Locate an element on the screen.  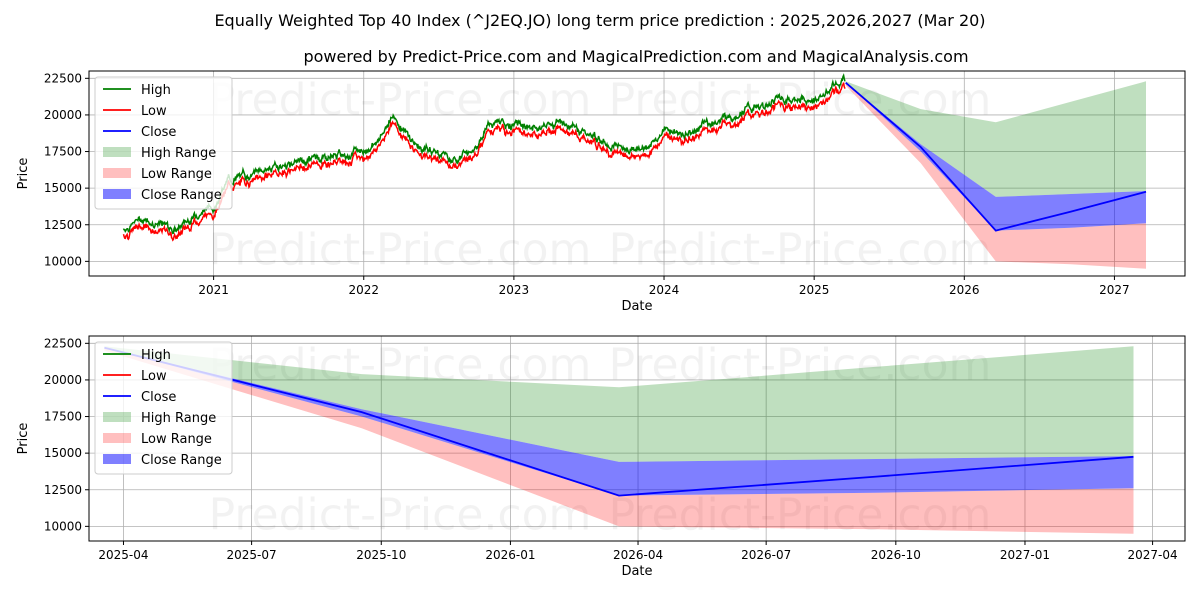
x-tick-label: 2026-10 is located at coordinates (896, 555).